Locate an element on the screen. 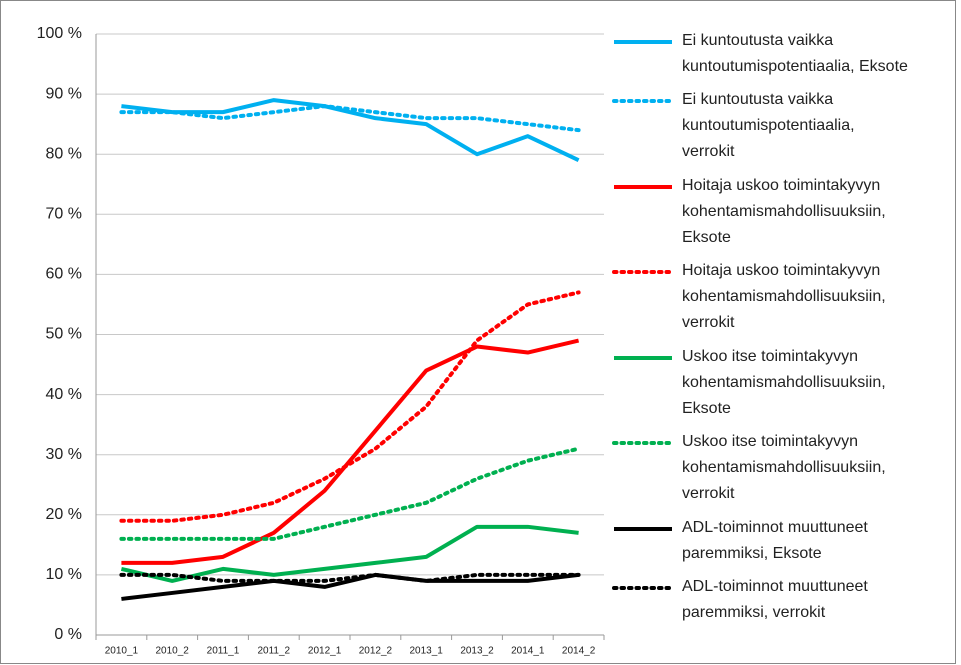 The width and height of the screenshot is (961, 665). x-tick-label: 2012_2 is located at coordinates (376, 651).